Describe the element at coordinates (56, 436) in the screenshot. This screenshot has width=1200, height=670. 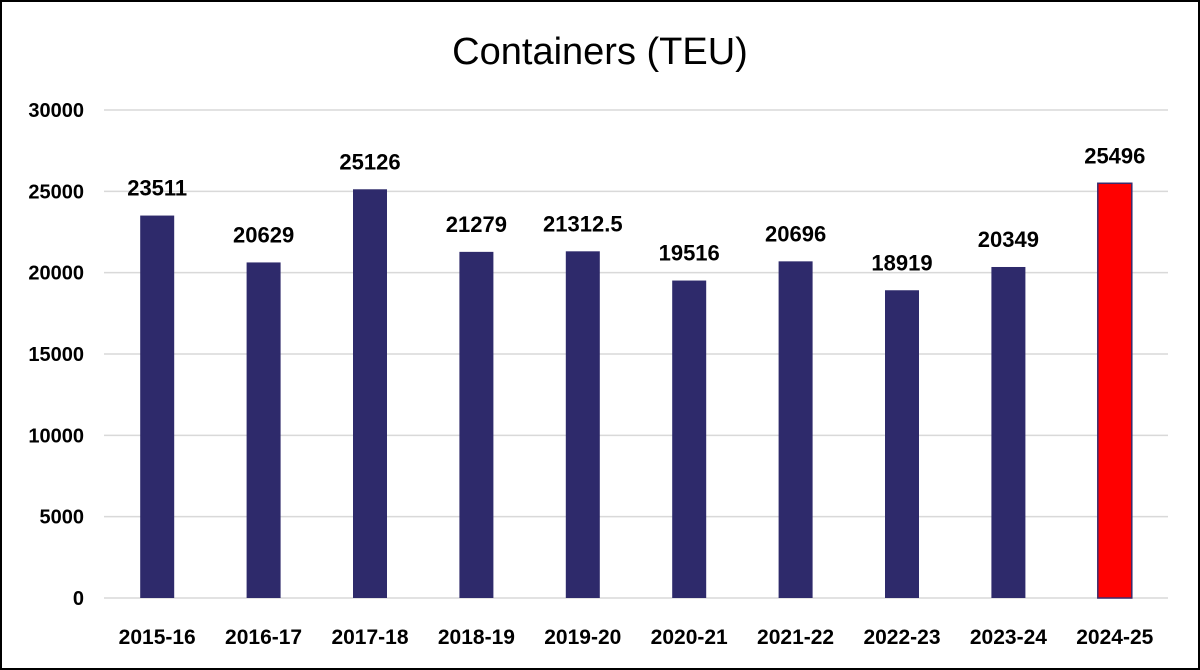
I see `y-tick-label: 10000` at that location.